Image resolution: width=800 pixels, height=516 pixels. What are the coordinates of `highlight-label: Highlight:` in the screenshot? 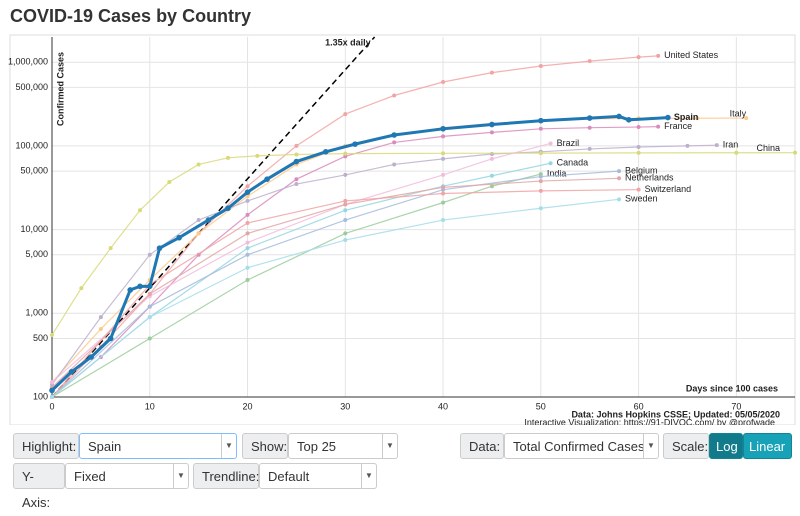 It's located at (46, 446).